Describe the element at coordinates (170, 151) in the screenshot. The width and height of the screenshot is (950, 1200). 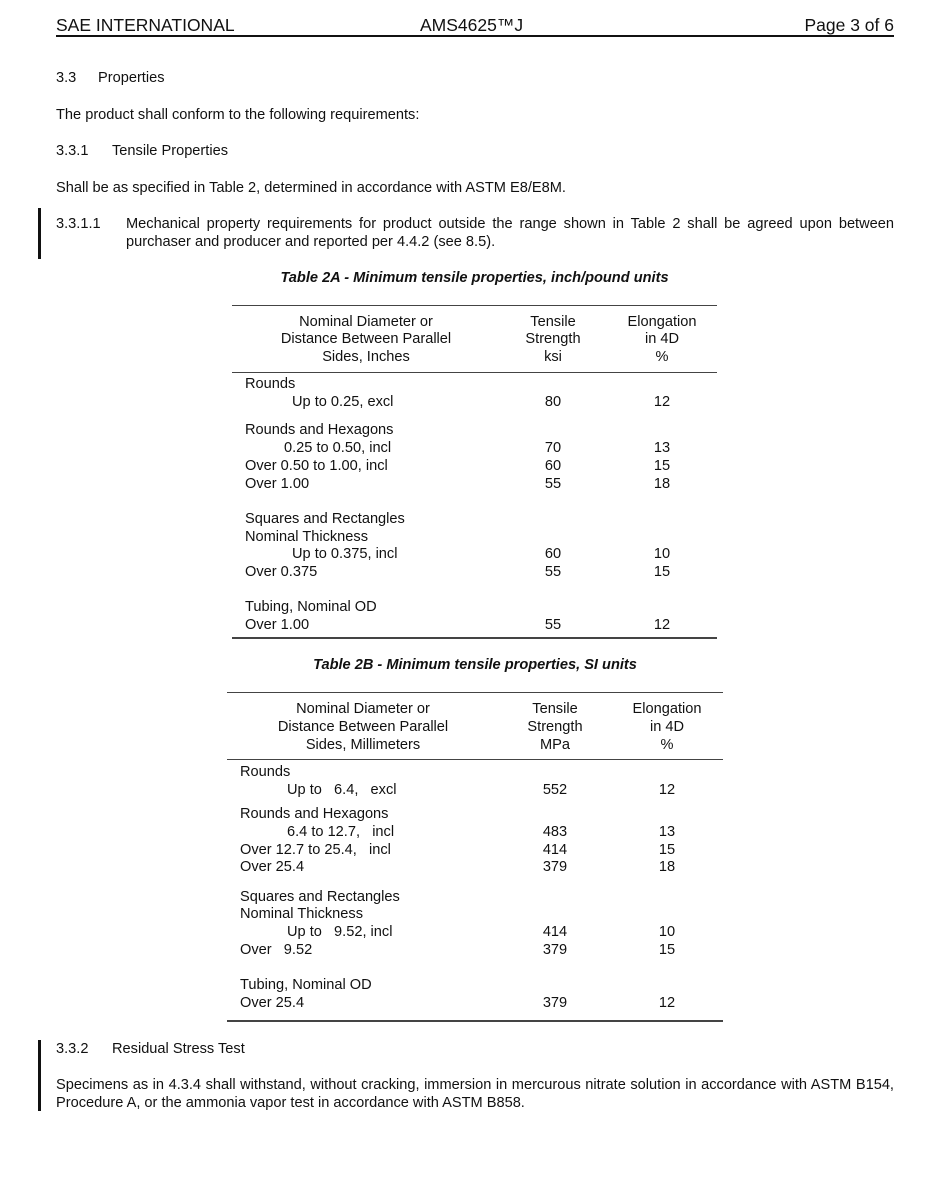
I see `section-3-3-1-title: Tensile Properties` at that location.